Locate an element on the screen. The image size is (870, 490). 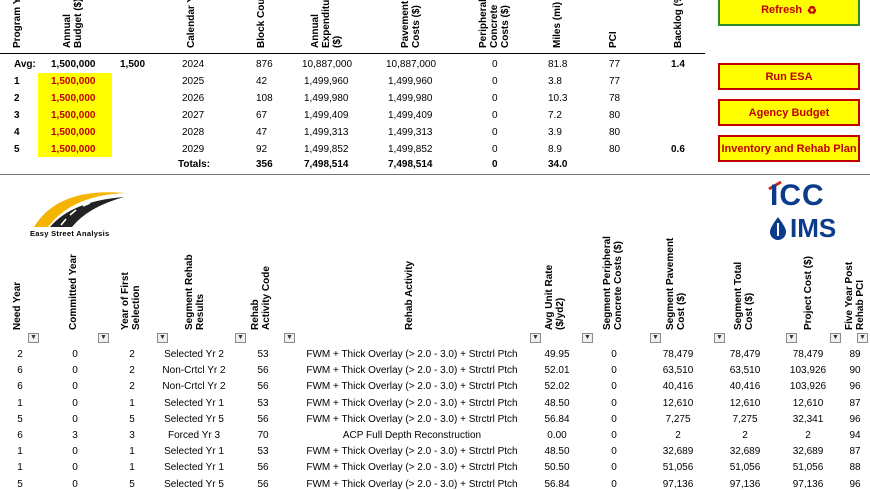
totals-expenditure: 7,498,514 is located at coordinates (326, 164).